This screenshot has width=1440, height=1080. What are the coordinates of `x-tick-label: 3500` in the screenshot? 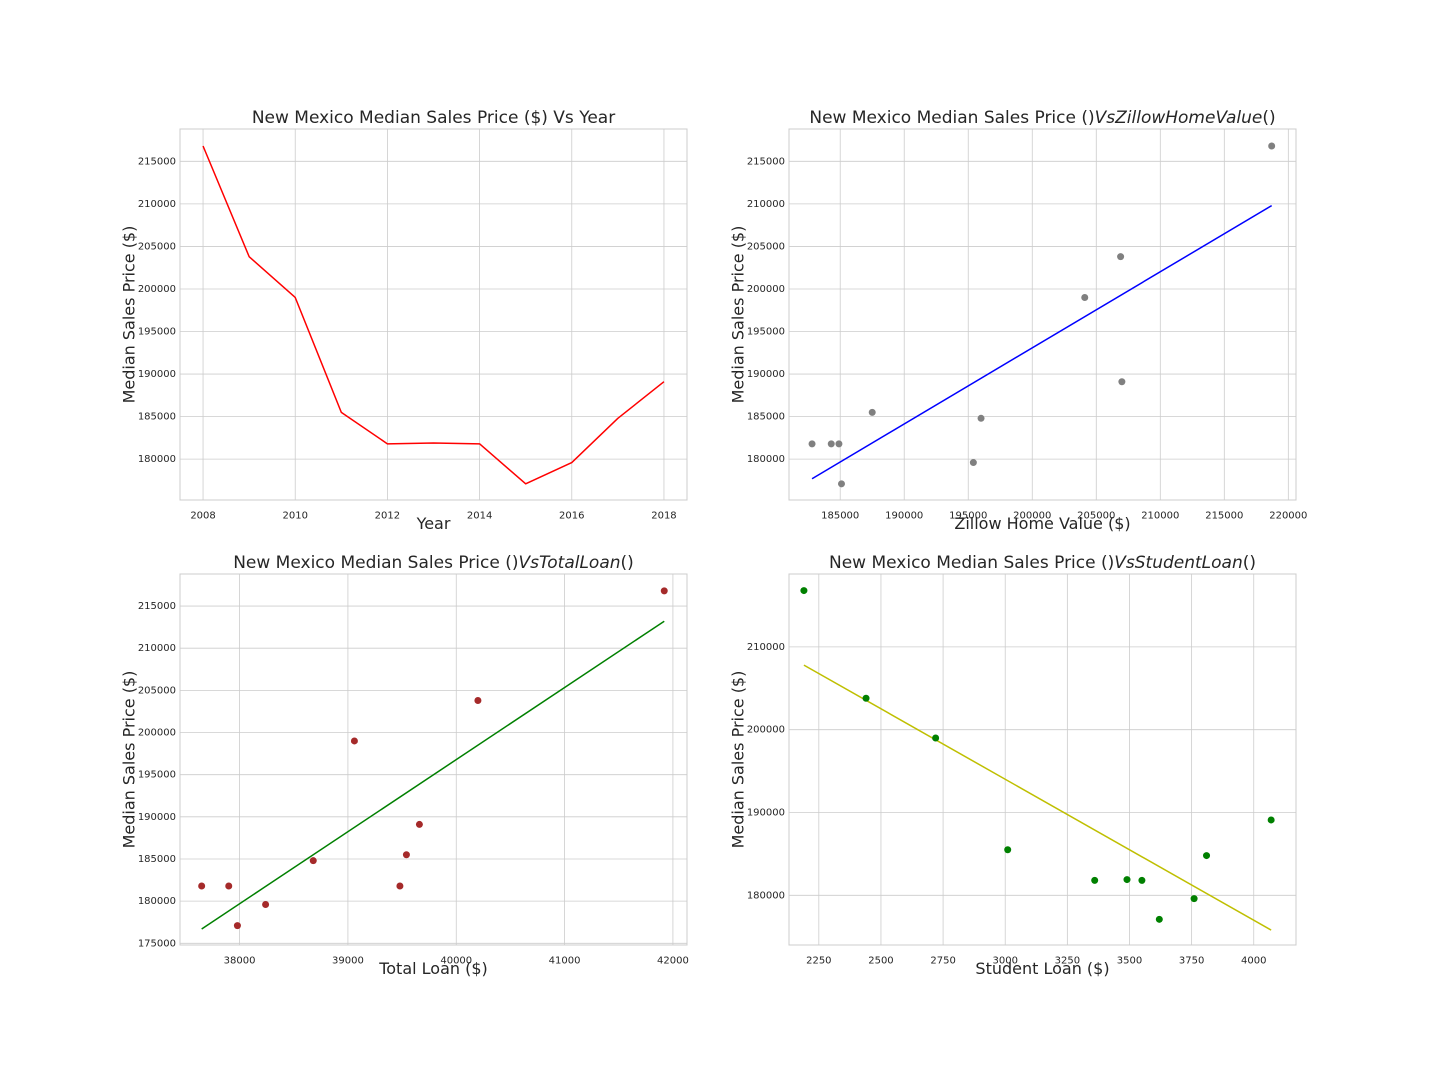 It's located at (1129, 960).